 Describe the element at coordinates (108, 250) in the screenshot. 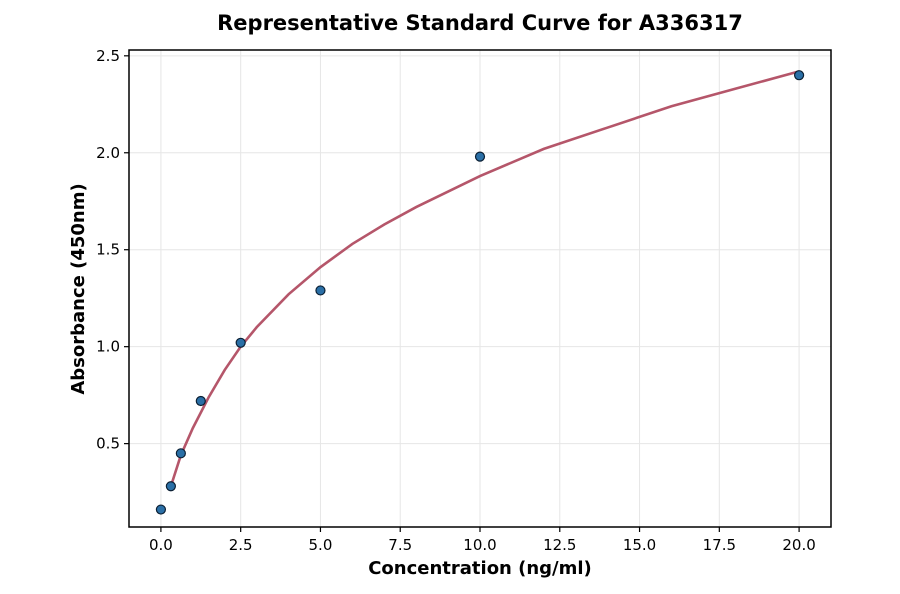

I see `y-tick-label: 1.5` at that location.